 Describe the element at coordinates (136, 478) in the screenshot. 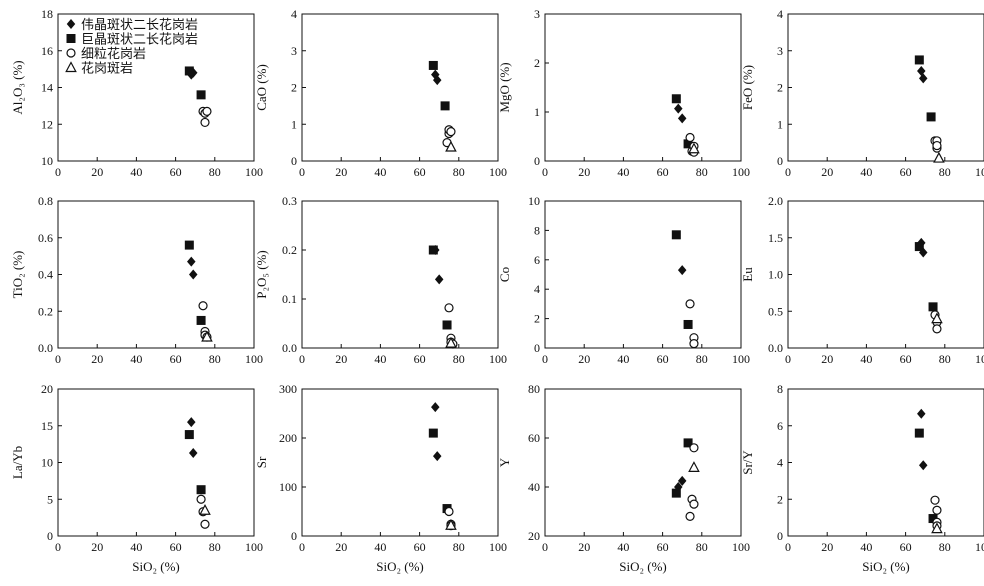

I see `plot-9: 0 20 40 60 80 100 0 5 10 15 20 La/Yb SiO₂ (%)` at that location.